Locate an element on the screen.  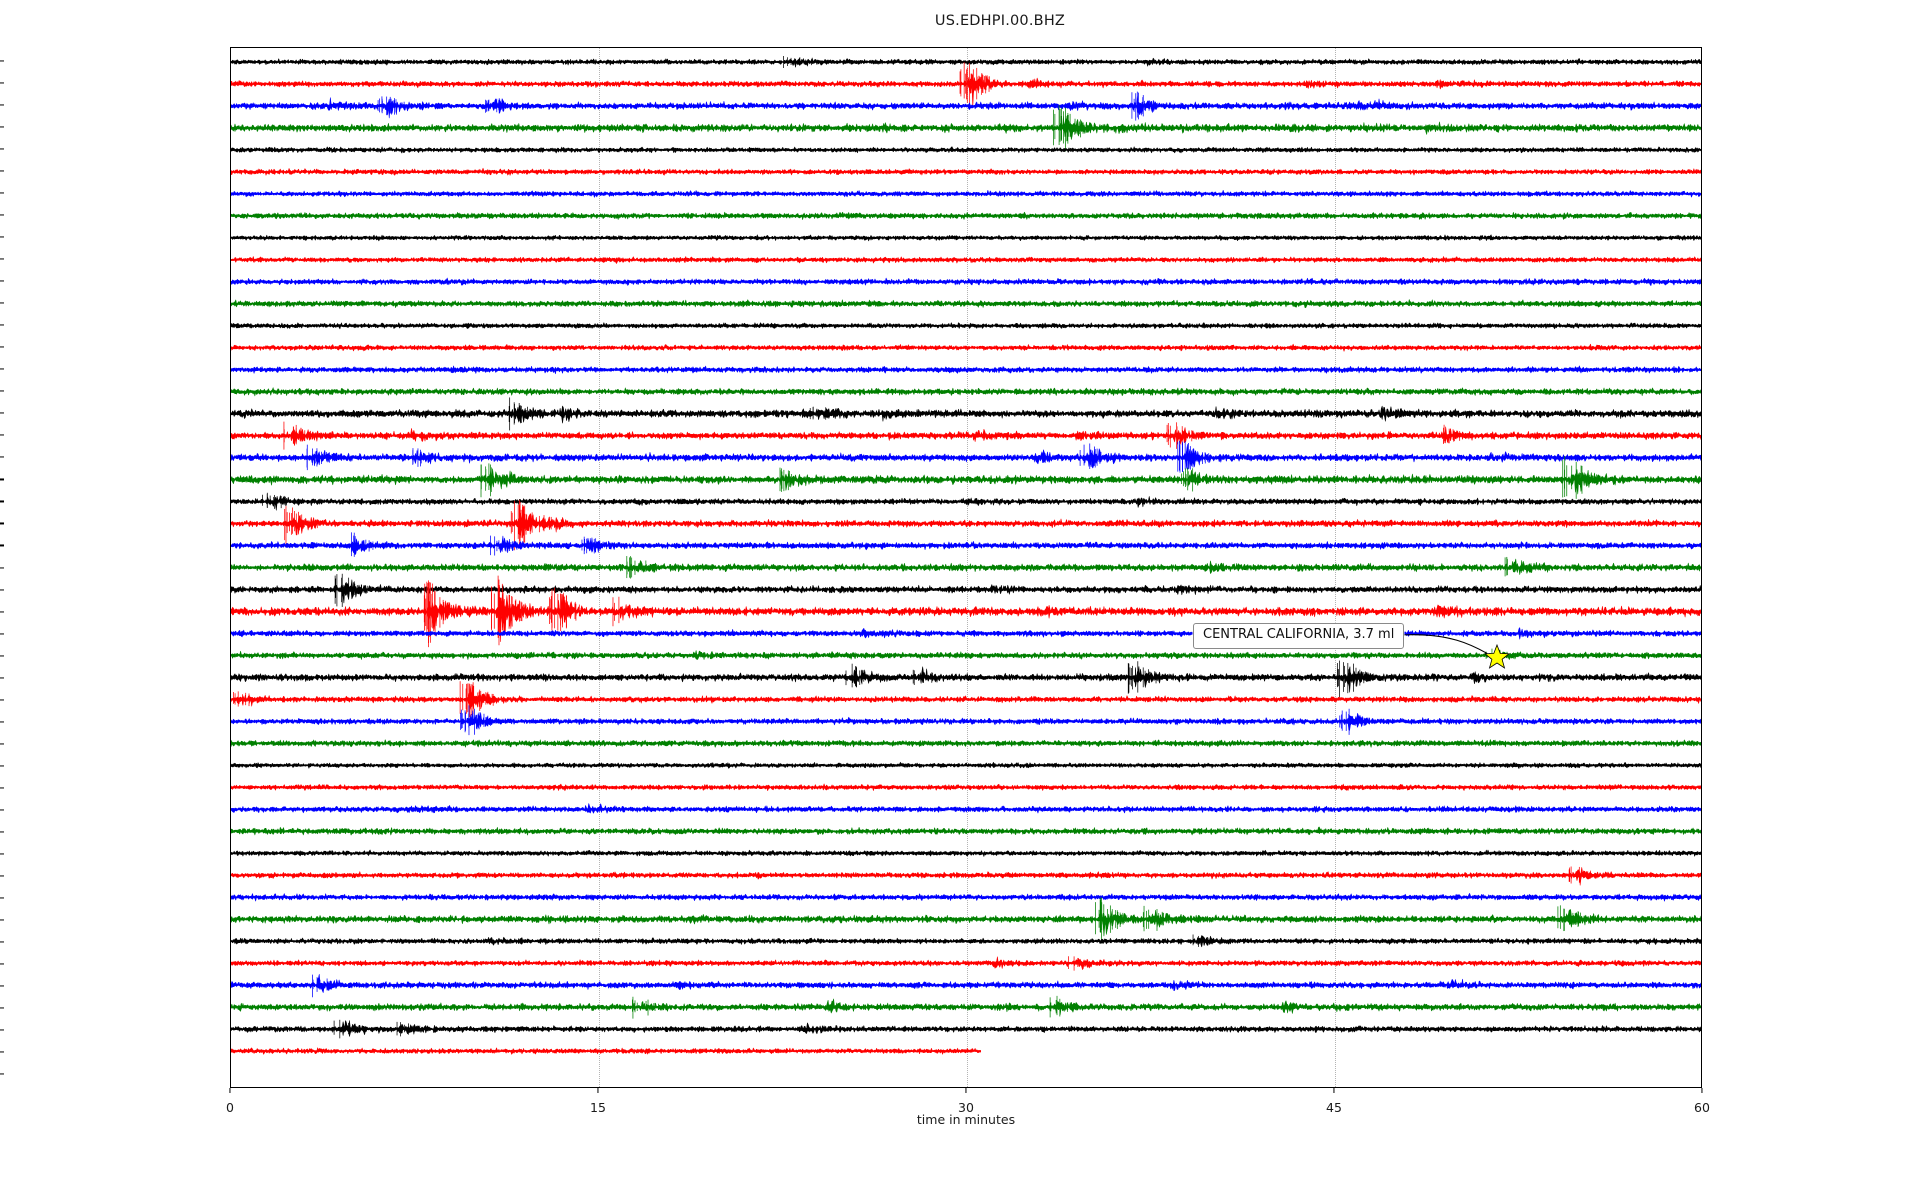
plot-title-text: US.EDHPI.00.BHZ is located at coordinates (1000, 21).